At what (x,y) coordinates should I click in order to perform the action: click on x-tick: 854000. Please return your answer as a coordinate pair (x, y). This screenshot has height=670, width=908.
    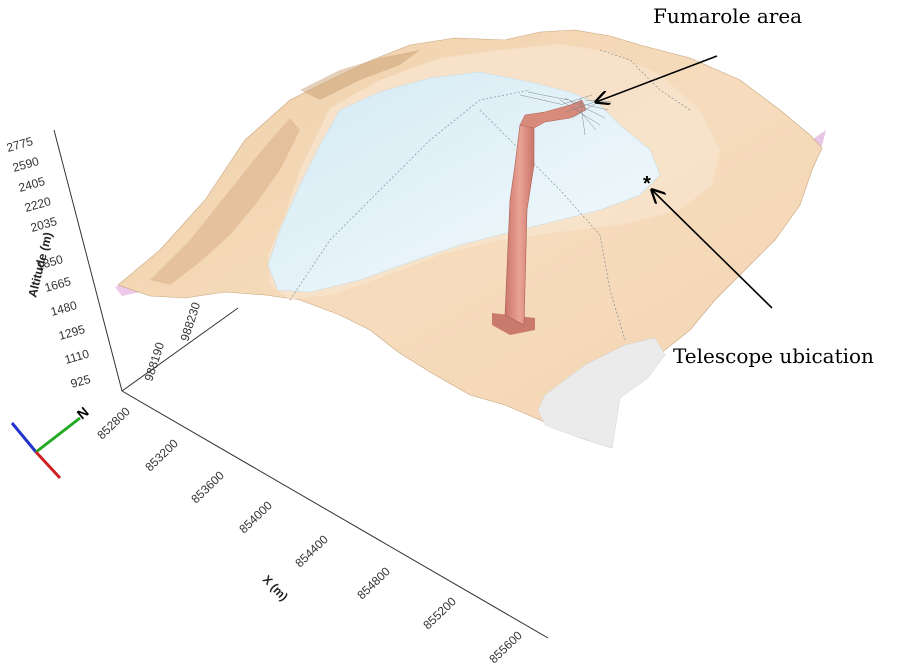
    Looking at the image, I should click on (255, 517).